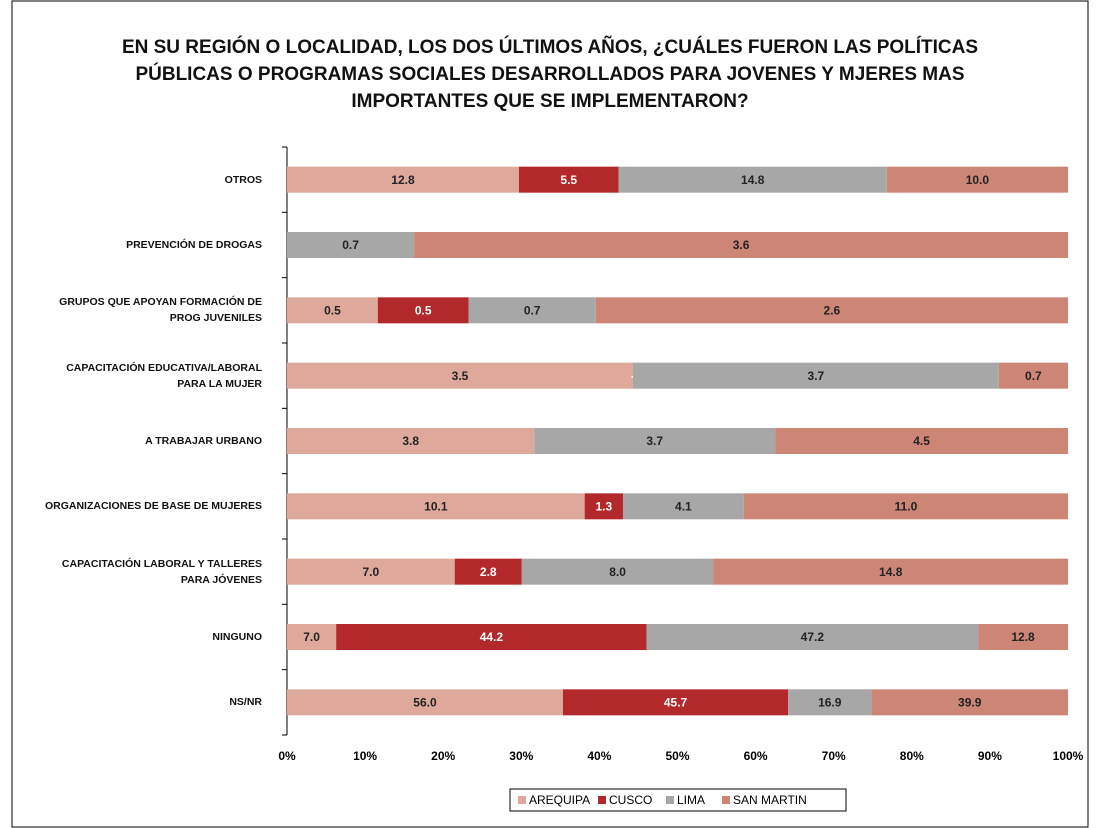  Describe the element at coordinates (521, 756) in the screenshot. I see `x-tick-label: 30%` at that location.